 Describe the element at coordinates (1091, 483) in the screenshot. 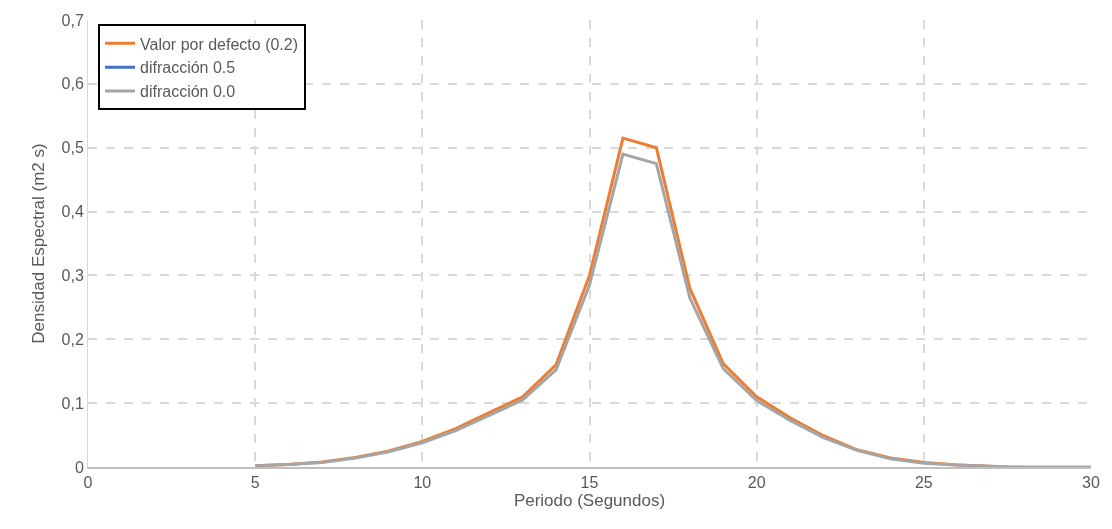

I see `x-tick-label: 30` at that location.